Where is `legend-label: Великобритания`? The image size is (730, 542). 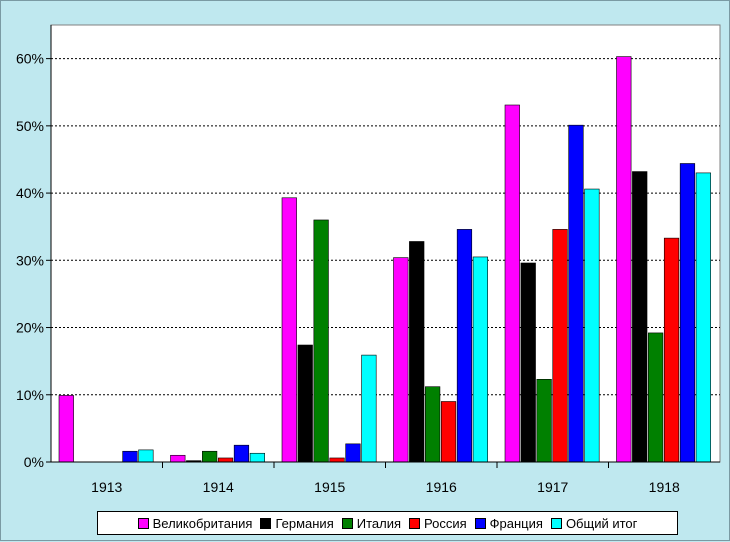
legend-label: Великобритания is located at coordinates (202, 523).